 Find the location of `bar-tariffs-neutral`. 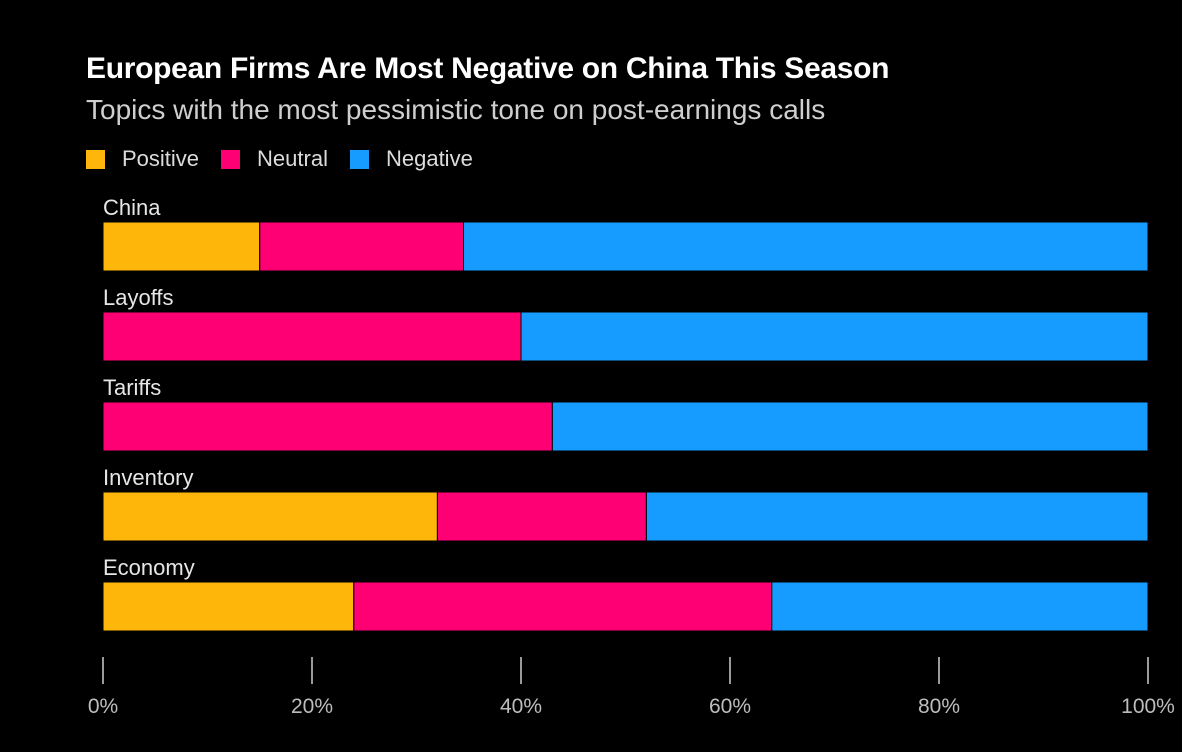

bar-tariffs-neutral is located at coordinates (327, 426).